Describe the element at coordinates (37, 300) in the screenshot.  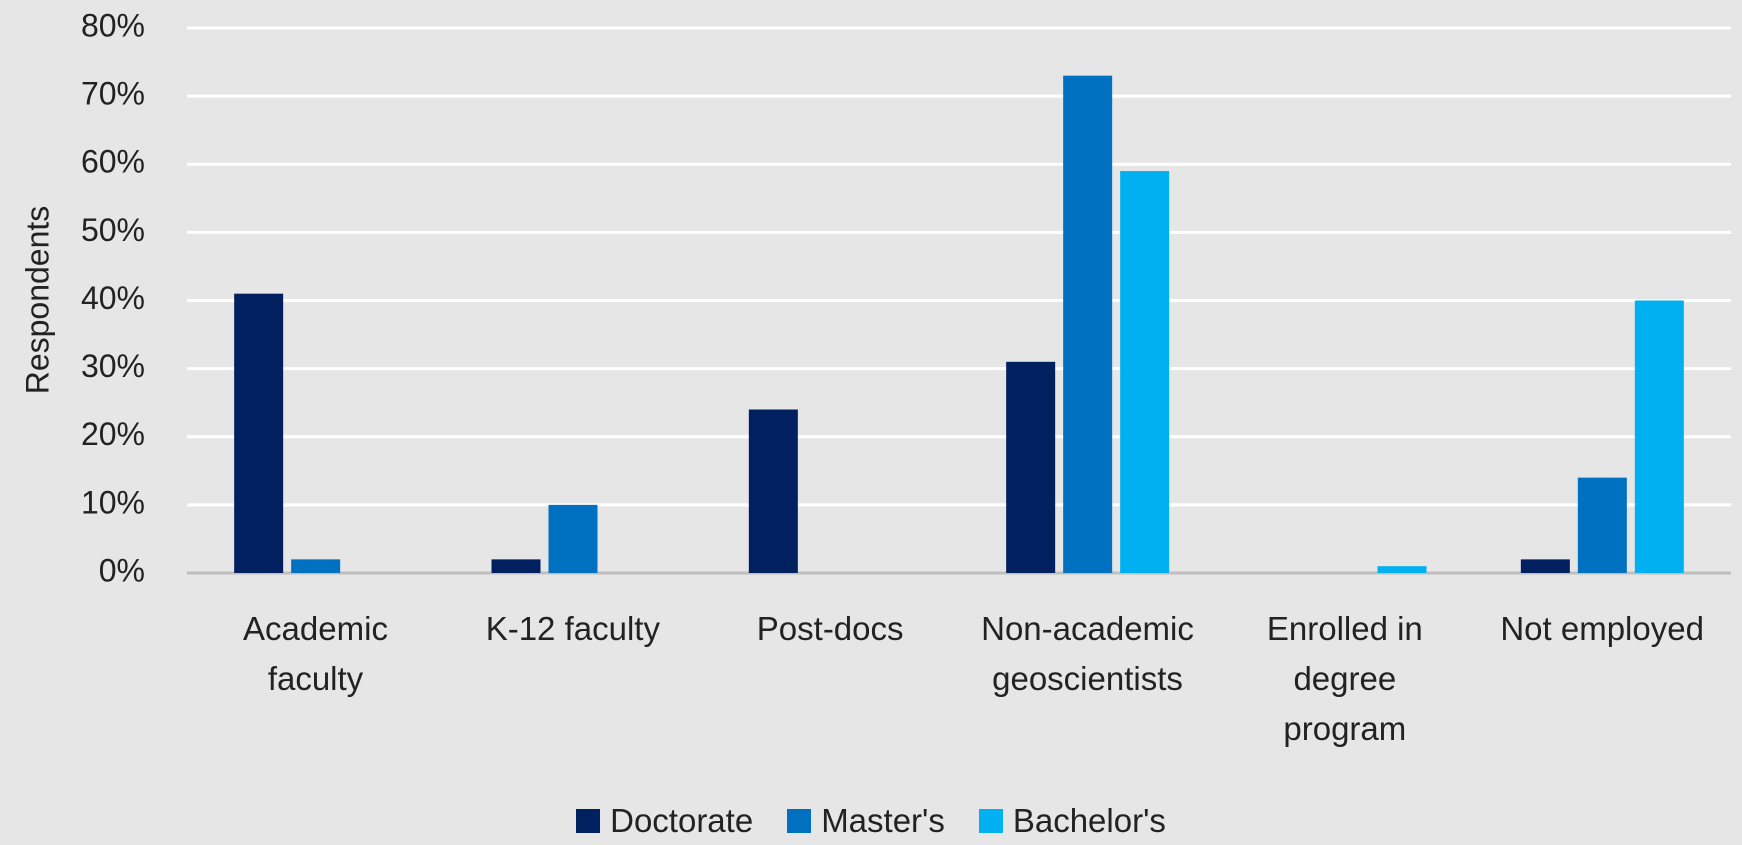
I see `y-axis-label: Respondents` at that location.